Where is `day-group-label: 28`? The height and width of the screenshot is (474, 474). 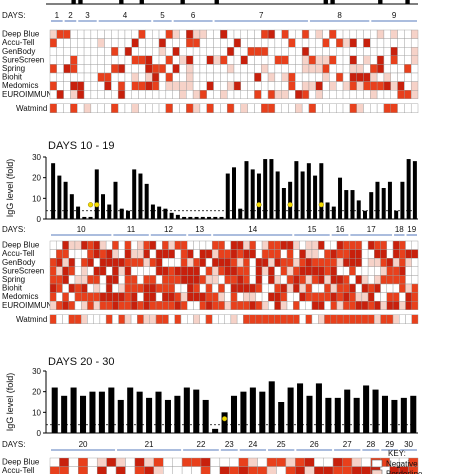 day-group-label: 28 is located at coordinates (370, 444).